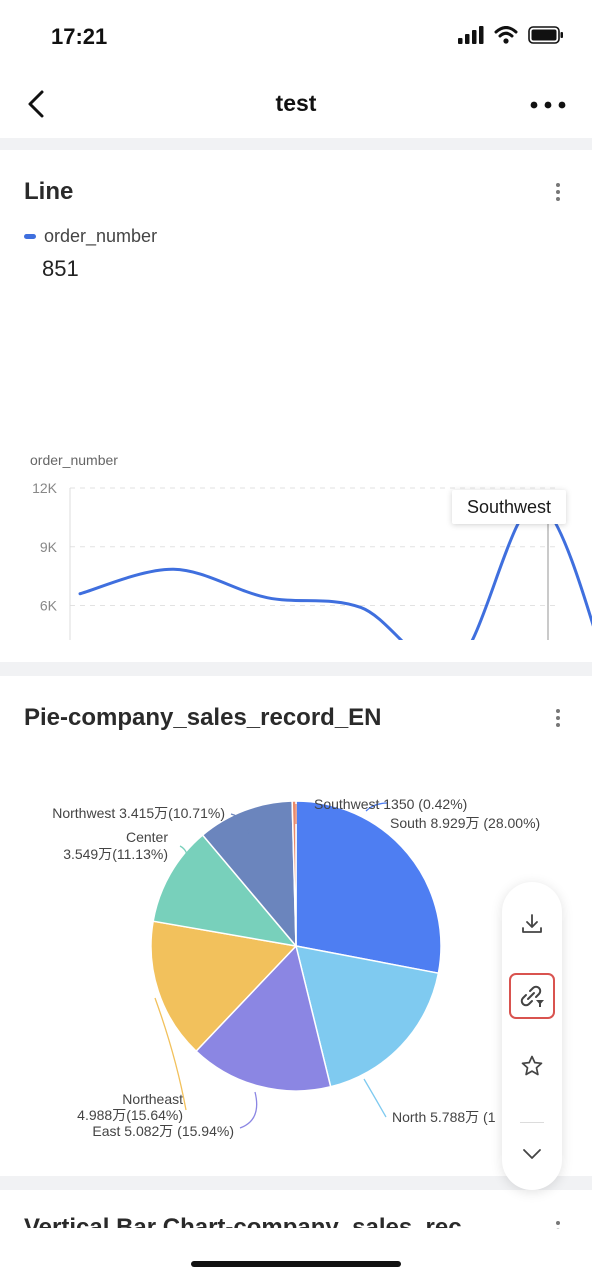 The width and height of the screenshot is (592, 1280). I want to click on status-bar: 17:21, so click(296, 35).